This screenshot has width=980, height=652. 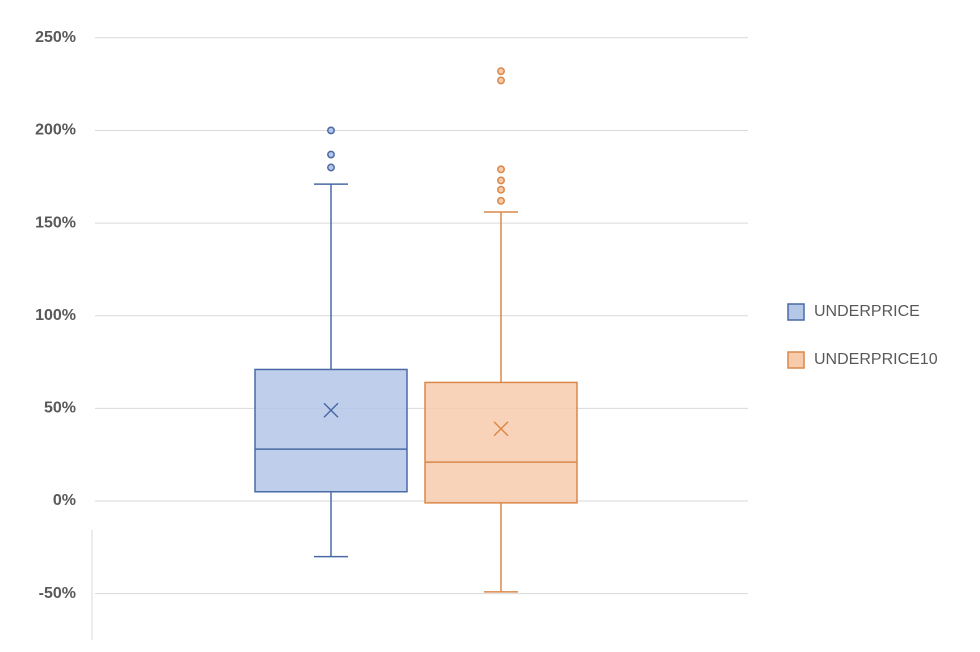 I want to click on legend-label: UNDERPRICE, so click(x=867, y=311).